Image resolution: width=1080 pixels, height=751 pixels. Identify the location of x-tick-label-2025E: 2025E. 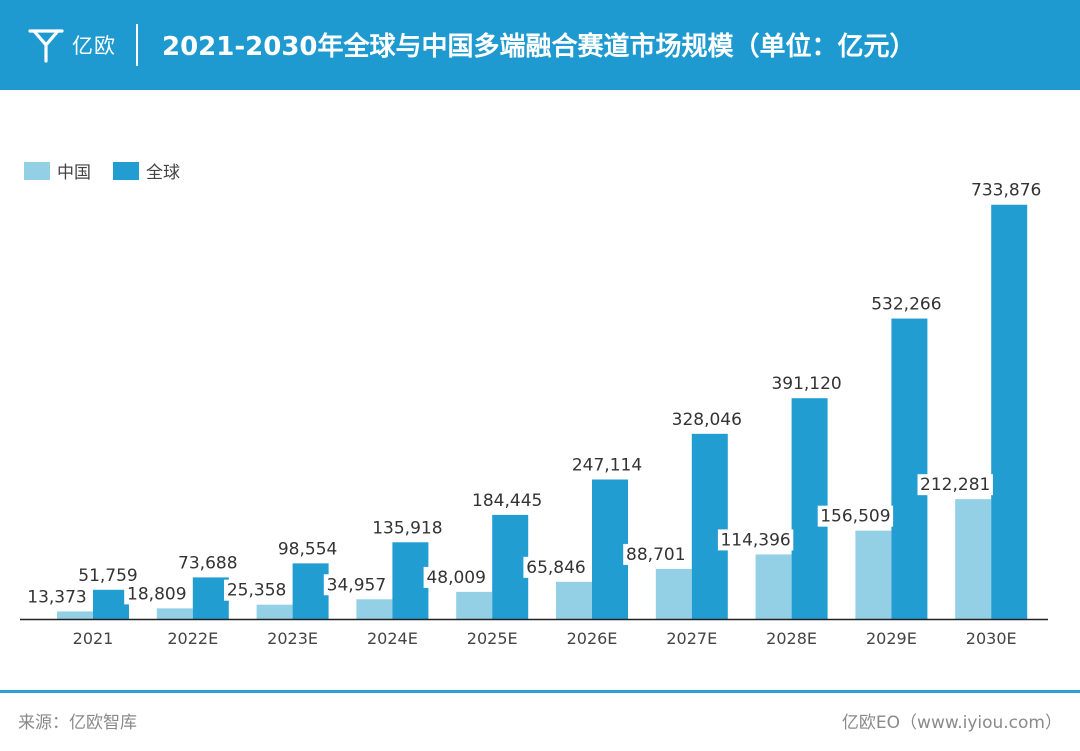
(492, 638).